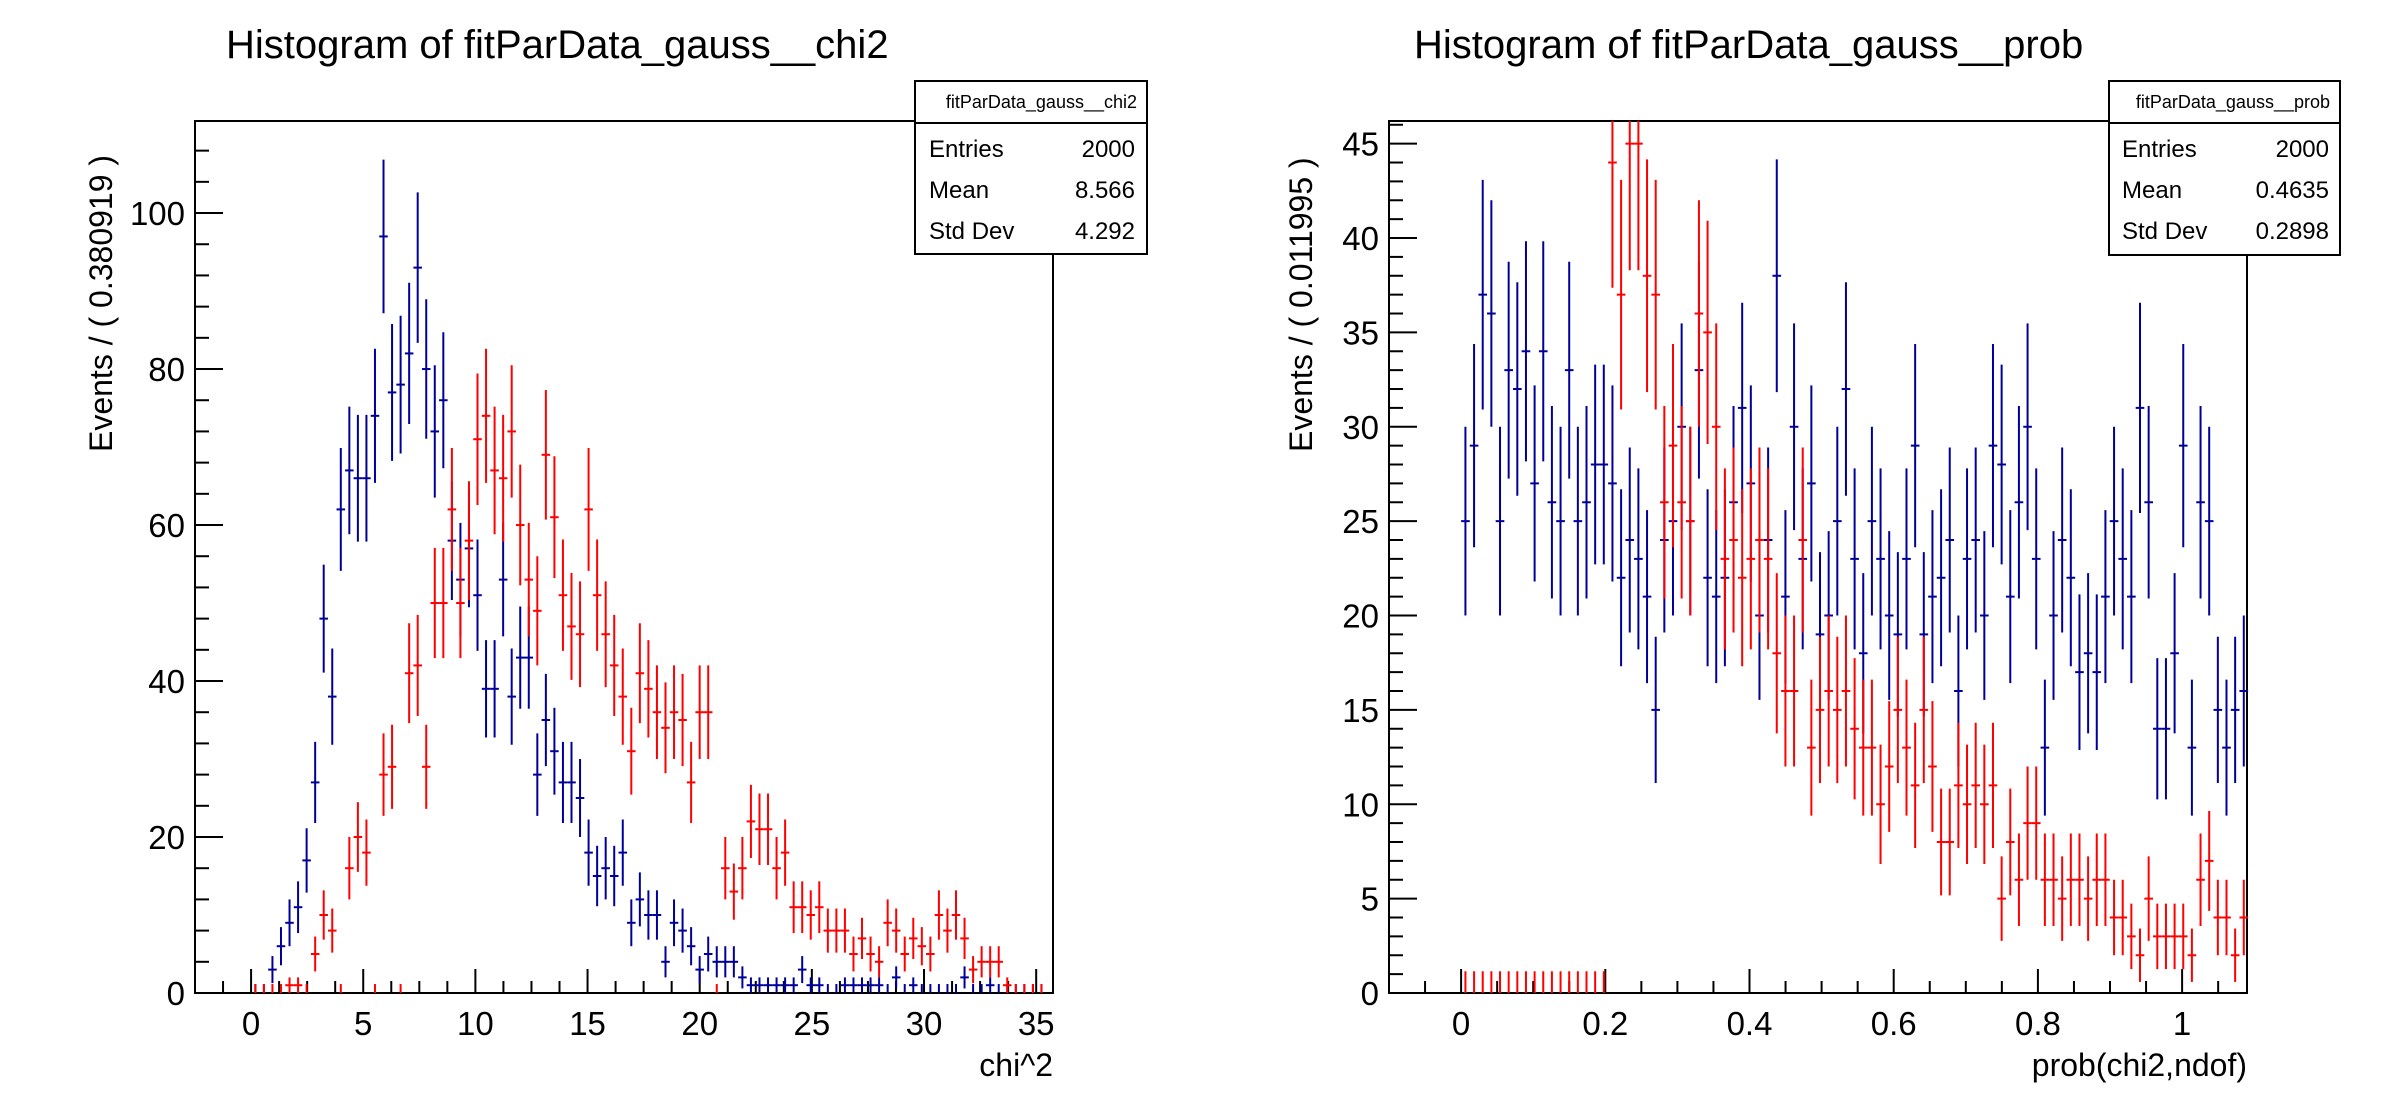  What do you see at coordinates (1301, 304) in the screenshot?
I see `prob-y-axis-title: Events / ( 0.011995 )` at bounding box center [1301, 304].